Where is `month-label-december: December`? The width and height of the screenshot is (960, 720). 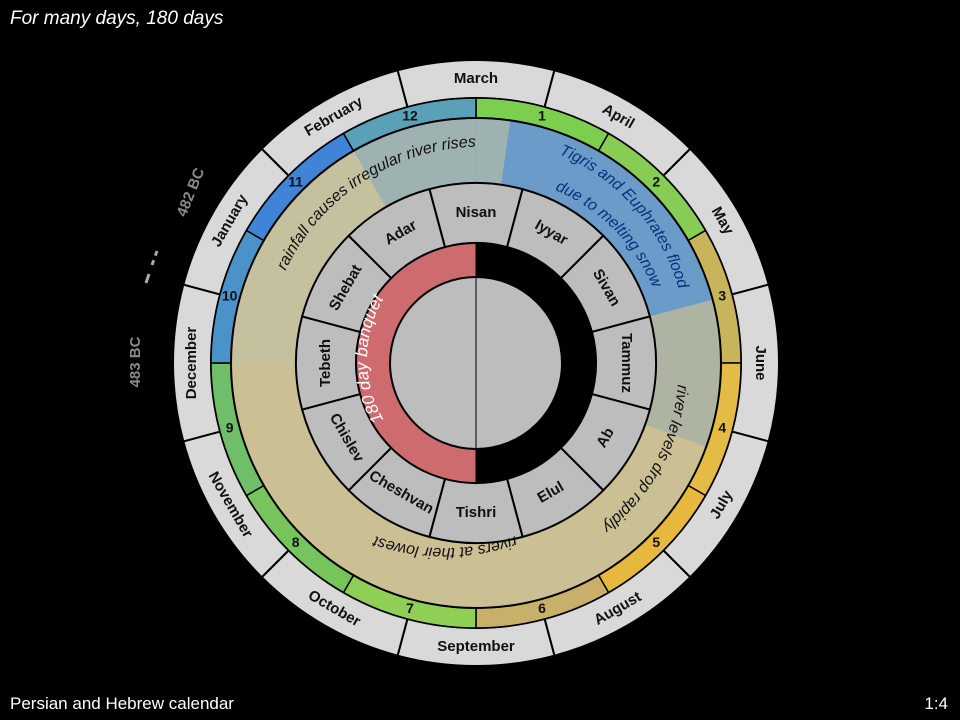
month-label-december: December is located at coordinates (191, 363).